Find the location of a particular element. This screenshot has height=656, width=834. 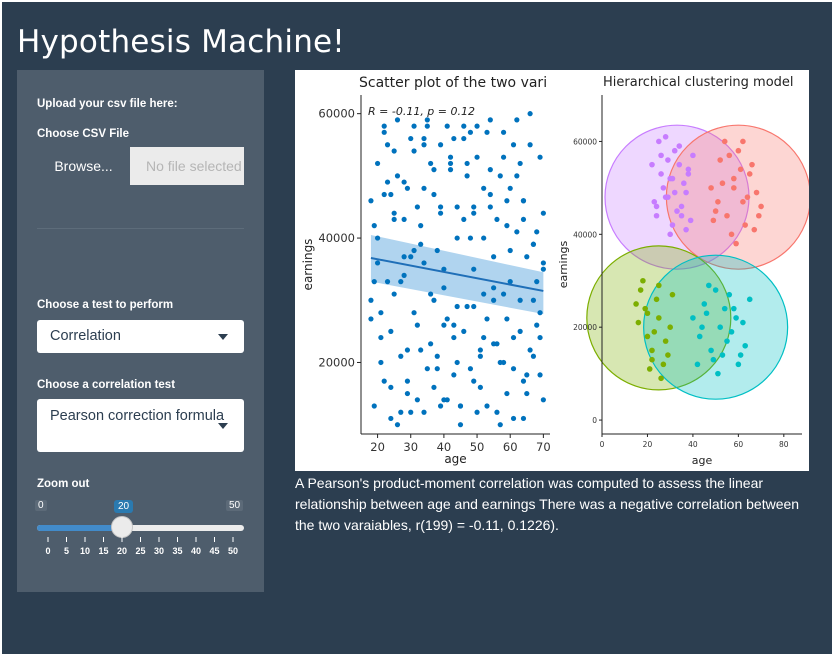

slider-tick-label: 30 is located at coordinates (159, 551).